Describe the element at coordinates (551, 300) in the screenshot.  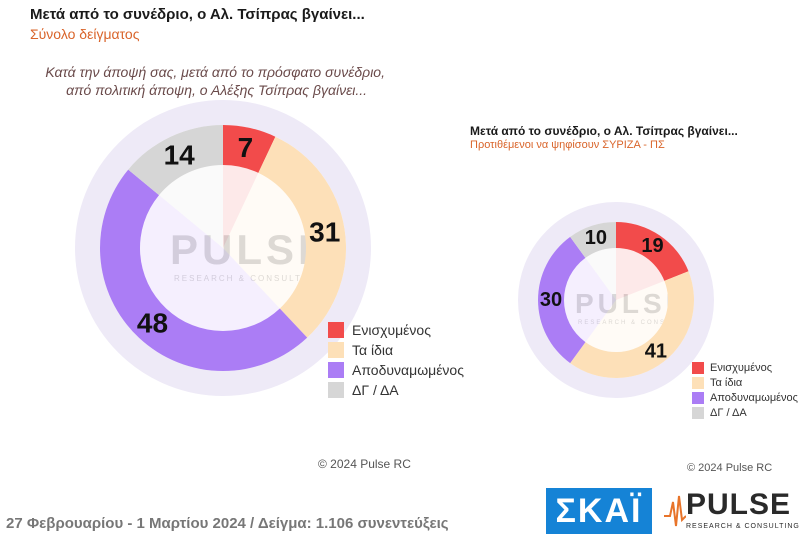
I see `syriza-value-label-2: 30` at that location.